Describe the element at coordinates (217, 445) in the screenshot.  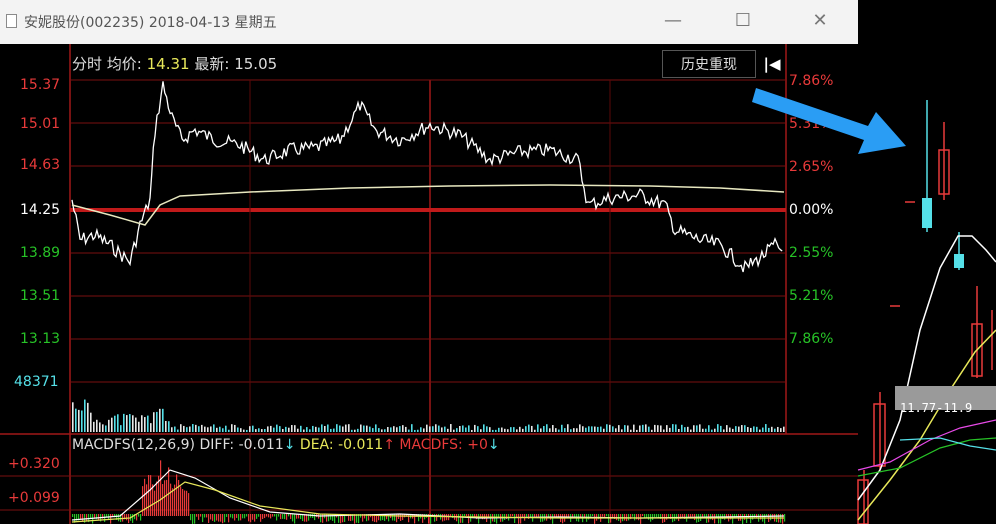
I see `diff-label: DIFF:` at that location.